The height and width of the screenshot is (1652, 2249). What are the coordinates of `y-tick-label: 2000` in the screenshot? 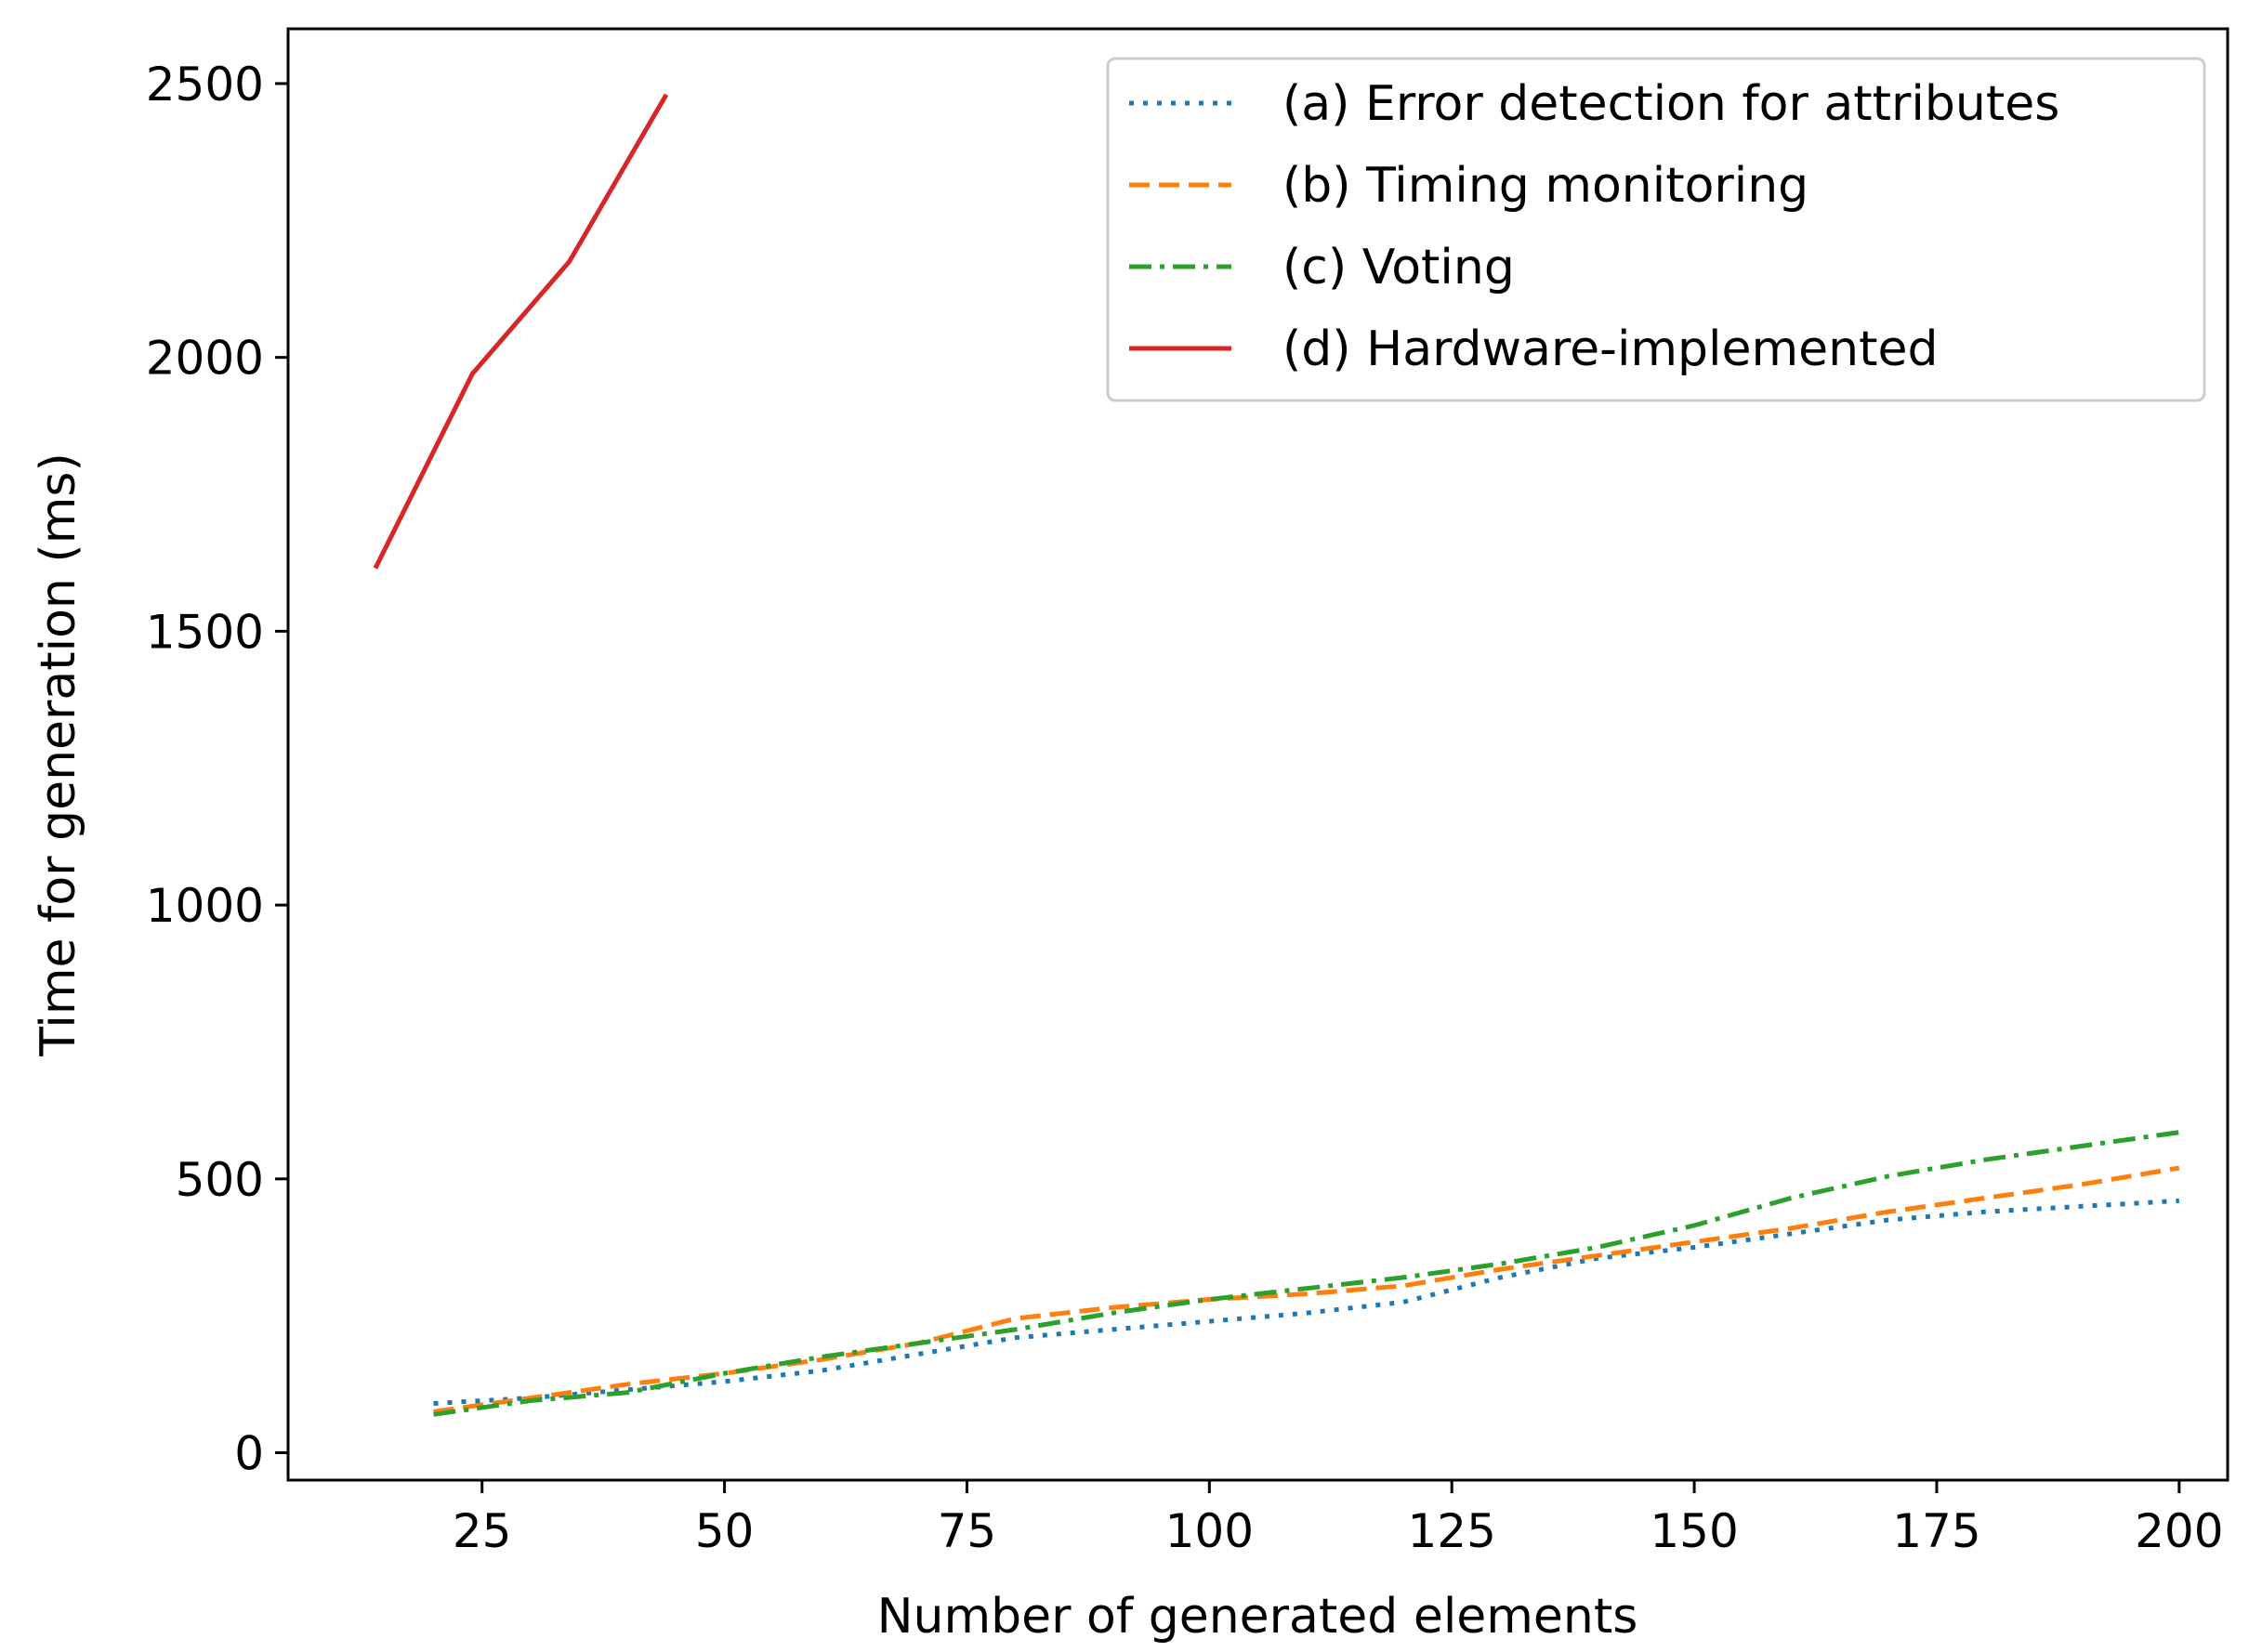 It's located at (205, 359).